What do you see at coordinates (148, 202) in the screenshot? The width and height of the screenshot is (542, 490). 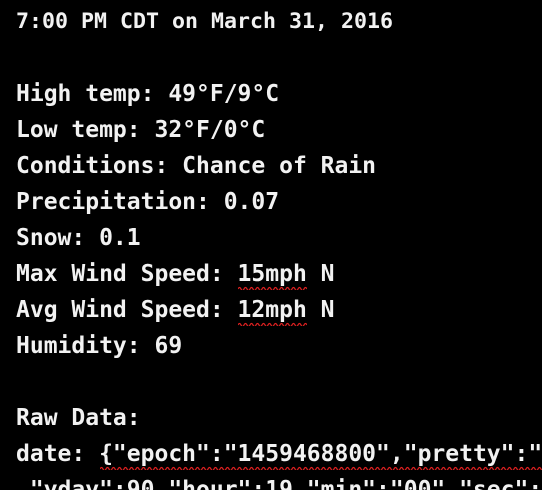 I see `detail-line: Precipitation: 0.07` at bounding box center [148, 202].